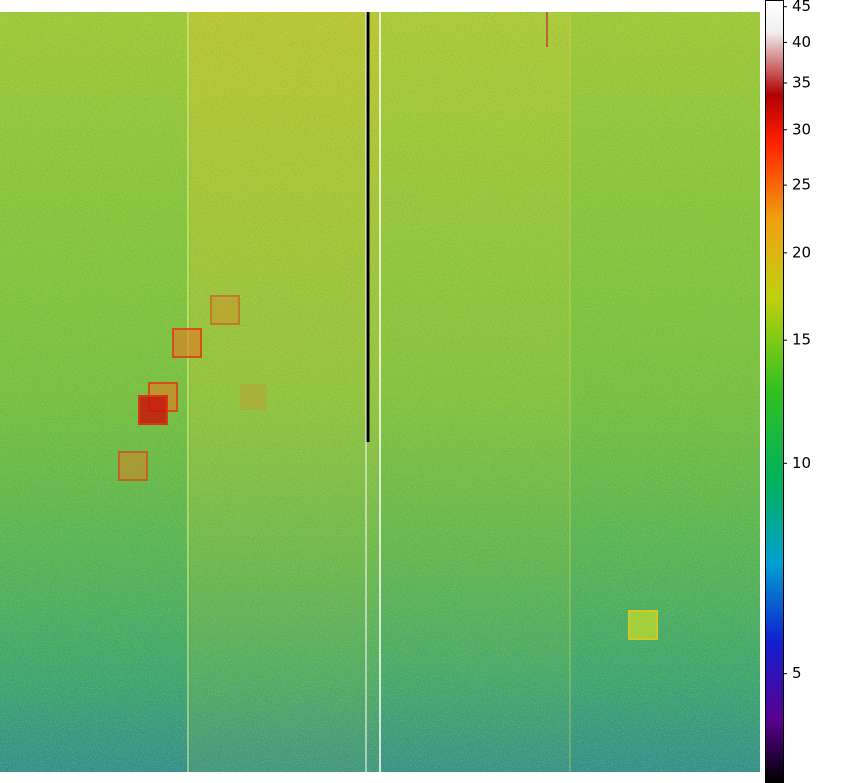  Describe the element at coordinates (801, 340) in the screenshot. I see `colorbar-tick-label: 15` at that location.